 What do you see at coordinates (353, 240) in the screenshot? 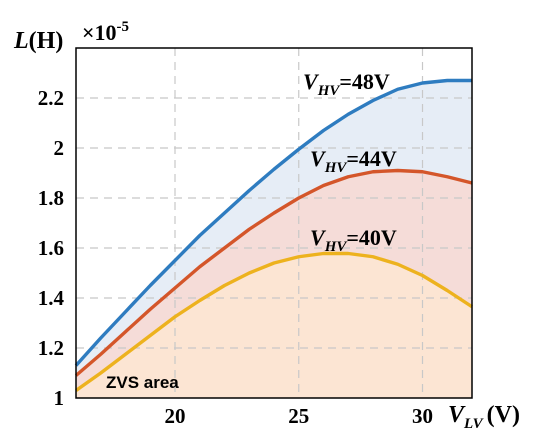
I see `series-label-3: VHV=40V` at bounding box center [353, 240].